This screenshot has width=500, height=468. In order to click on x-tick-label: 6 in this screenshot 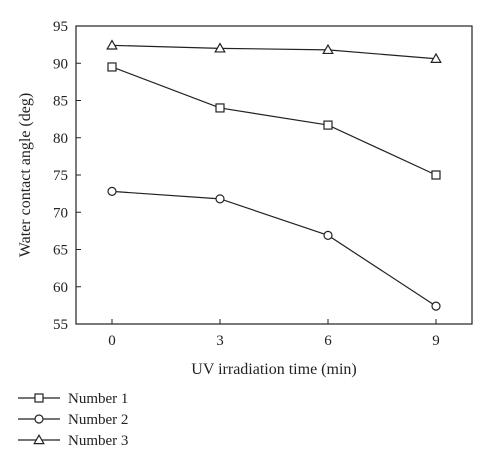, I will do `click(328, 341)`.